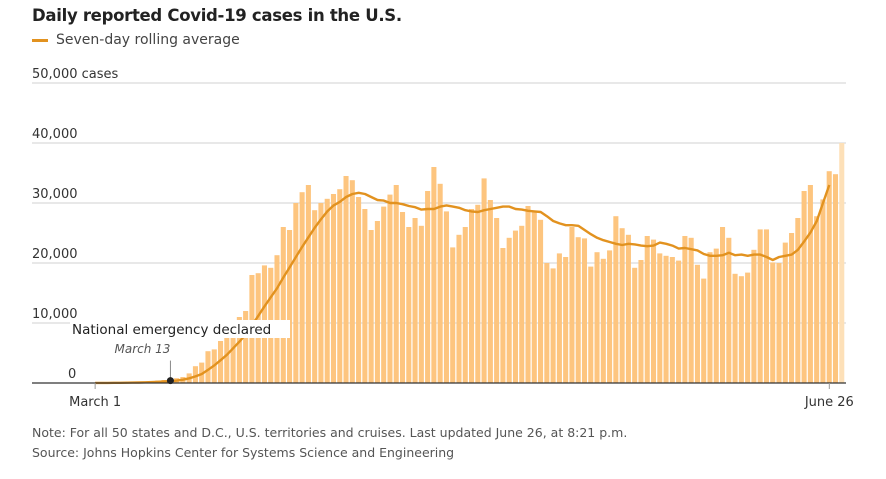 This screenshot has height=479, width=886. I want to click on annotation-label: National emergency declared, so click(171, 330).